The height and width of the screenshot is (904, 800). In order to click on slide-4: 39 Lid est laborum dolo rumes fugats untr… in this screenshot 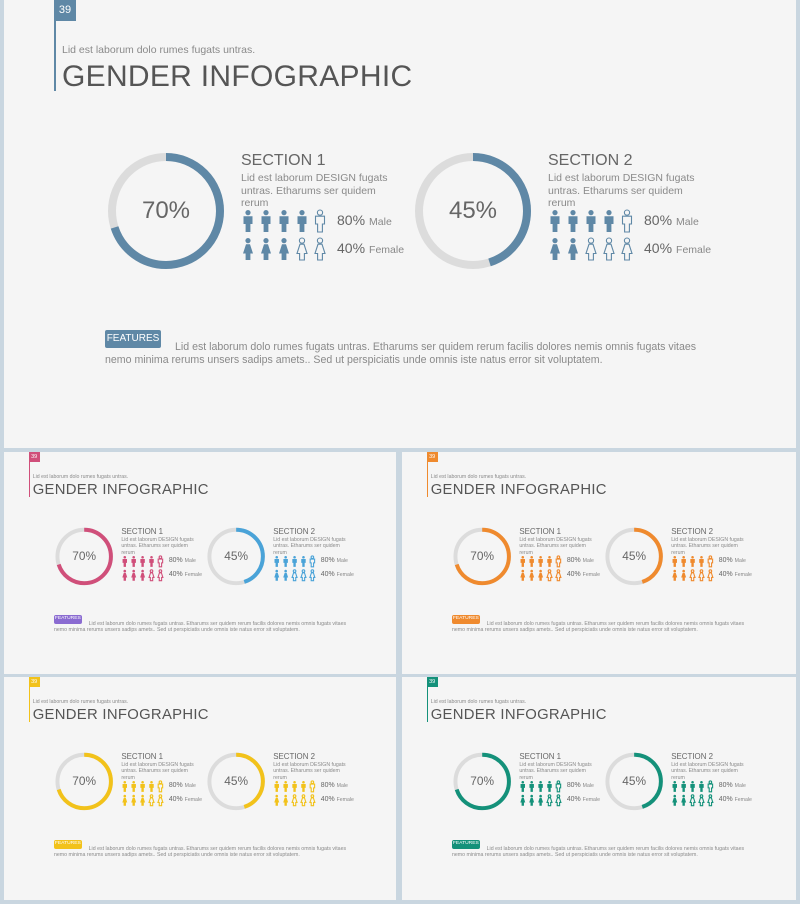, I will do `click(200, 788)`.